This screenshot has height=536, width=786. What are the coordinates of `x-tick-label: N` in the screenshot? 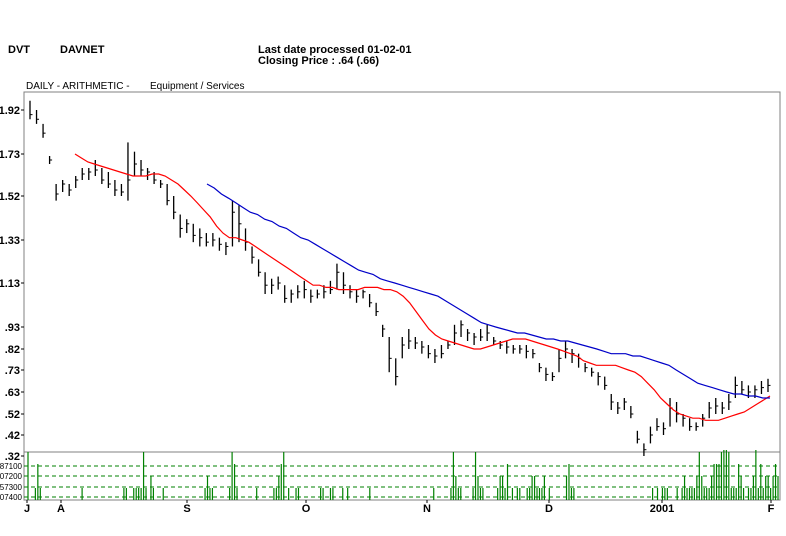 It's located at (427, 509).